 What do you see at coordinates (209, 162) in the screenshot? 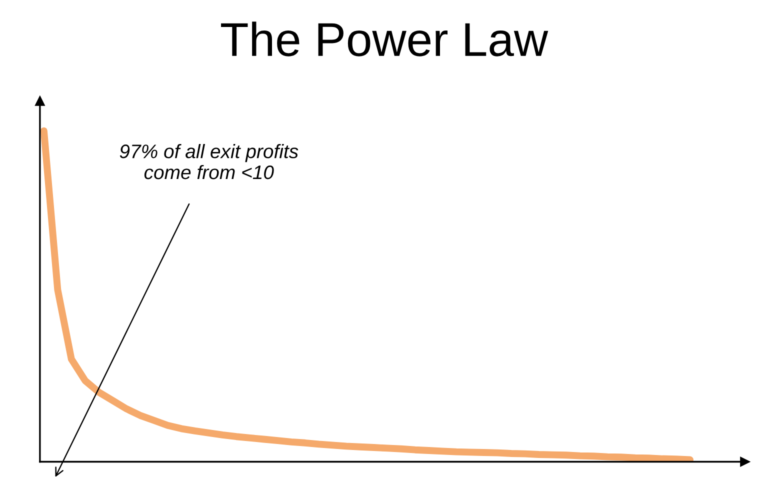
I see `annotation: 97% of all exit profits come from <10` at bounding box center [209, 162].